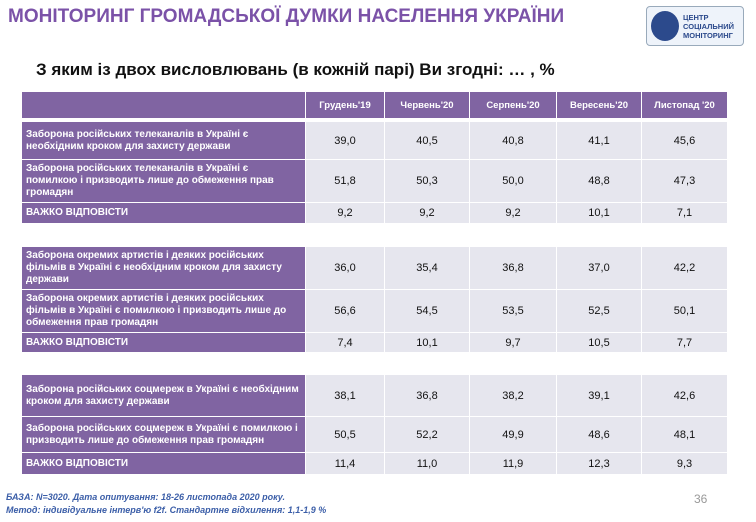 This screenshot has height=522, width=756. Describe the element at coordinates (599, 268) in the screenshot. I see `value-cell: 37,0` at that location.